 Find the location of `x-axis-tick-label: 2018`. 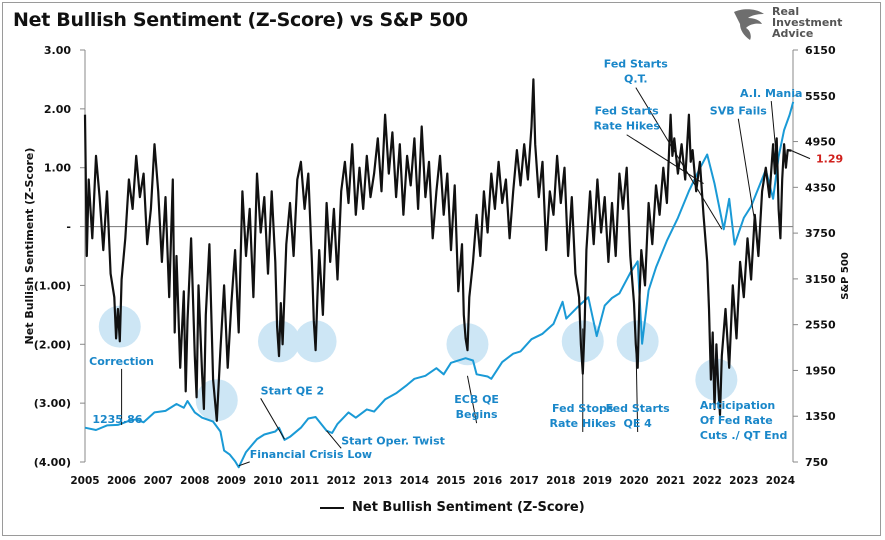

x-axis-tick-label: 2018 is located at coordinates (560, 481).